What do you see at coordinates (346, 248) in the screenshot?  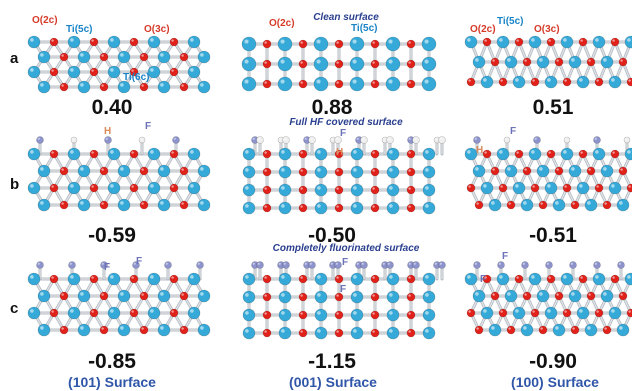 I see `banner-fluorinated-surface: Completely fluorinated surface` at bounding box center [346, 248].